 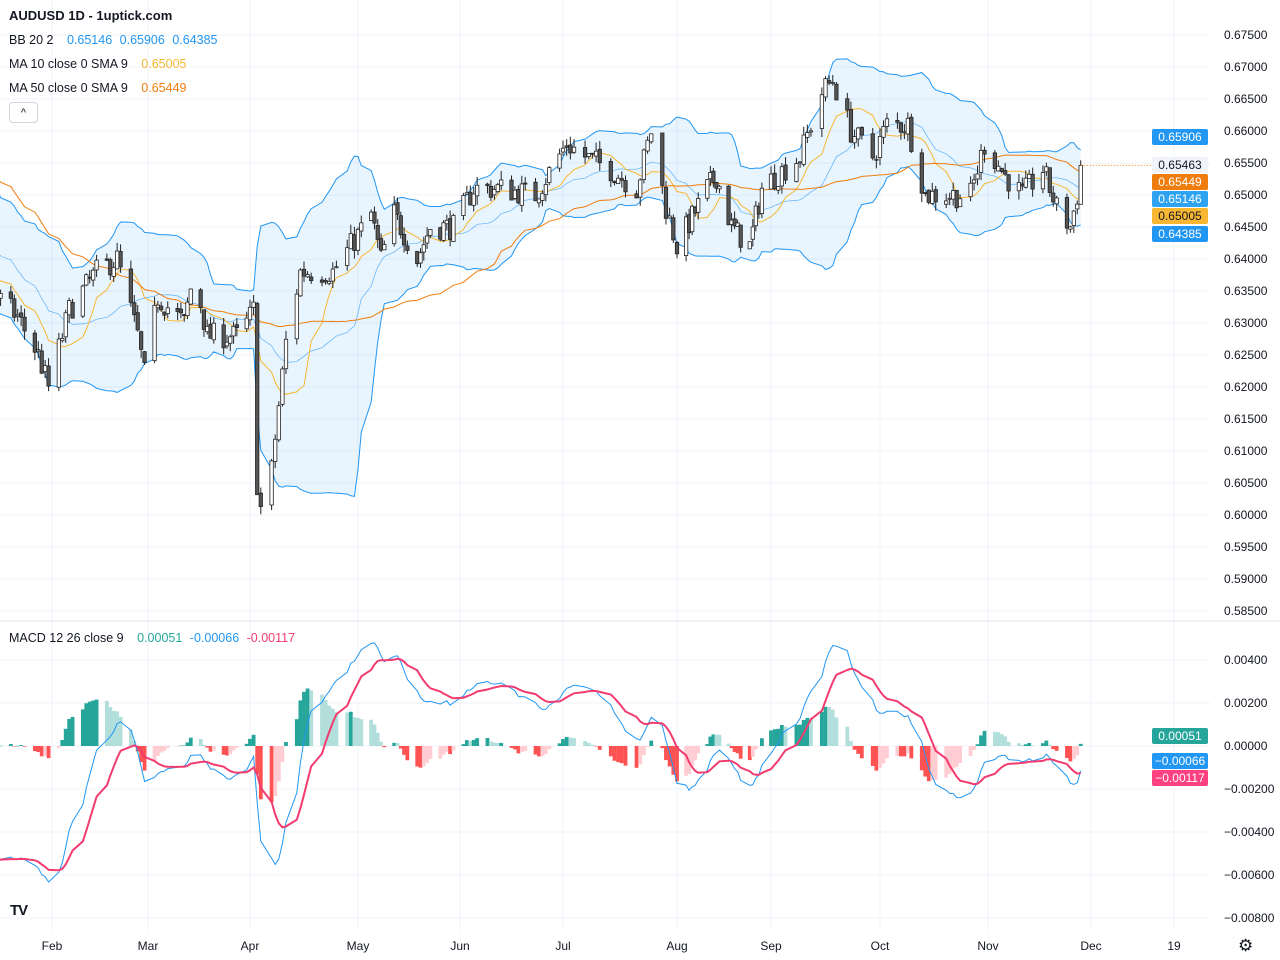 What do you see at coordinates (99, 64) in the screenshot?
I see `legend-ma10: MA 10 close 0 SMA 9 0.65005` at bounding box center [99, 64].